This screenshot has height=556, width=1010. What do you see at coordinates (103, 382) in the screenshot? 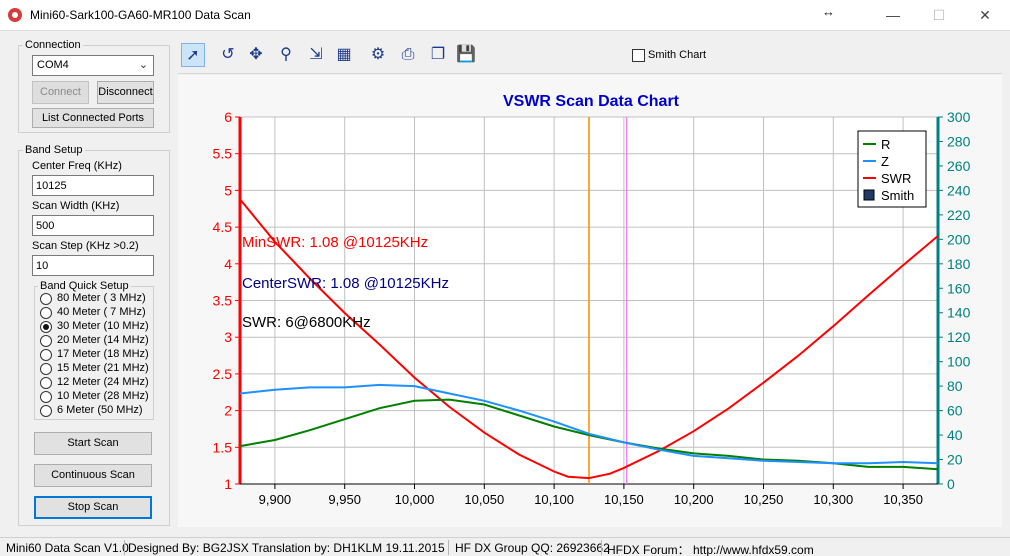
I see `band-radio-label: 12 Meter (24 MHz)` at bounding box center [103, 382].